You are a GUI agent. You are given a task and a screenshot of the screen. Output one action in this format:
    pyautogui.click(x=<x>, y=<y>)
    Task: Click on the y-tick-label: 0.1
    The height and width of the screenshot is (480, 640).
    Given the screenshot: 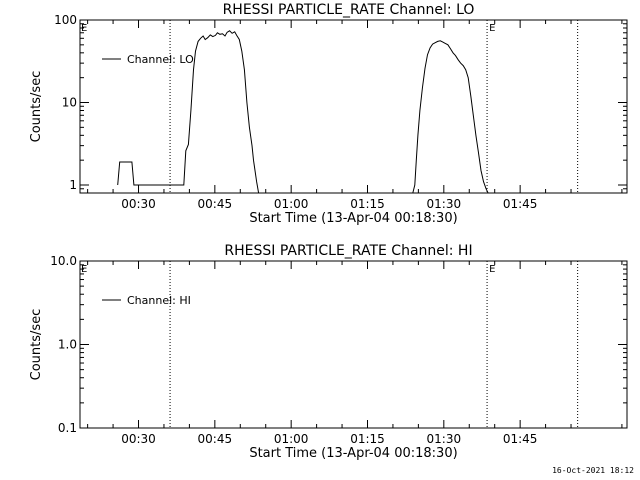 What is the action you would take?
    pyautogui.click(x=67, y=428)
    